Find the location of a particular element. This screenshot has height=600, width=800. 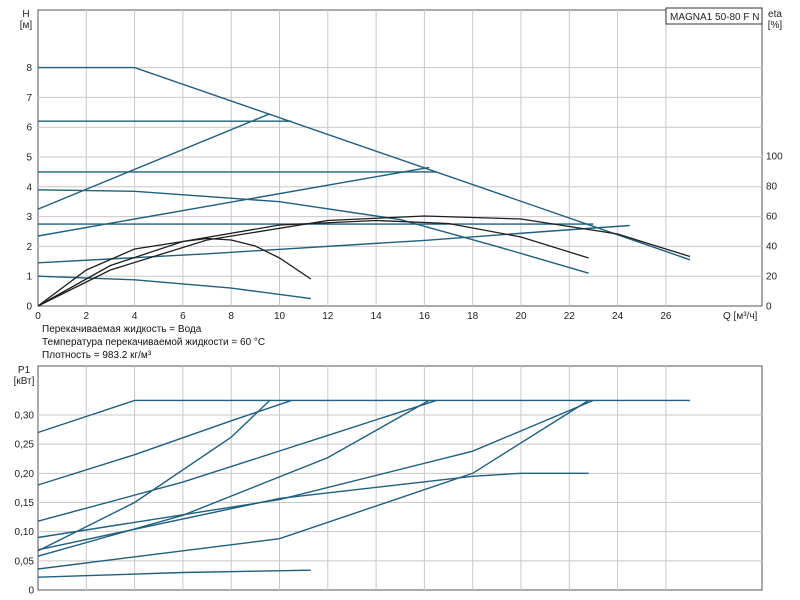

head-x-tick-label: 12 is located at coordinates (328, 316).